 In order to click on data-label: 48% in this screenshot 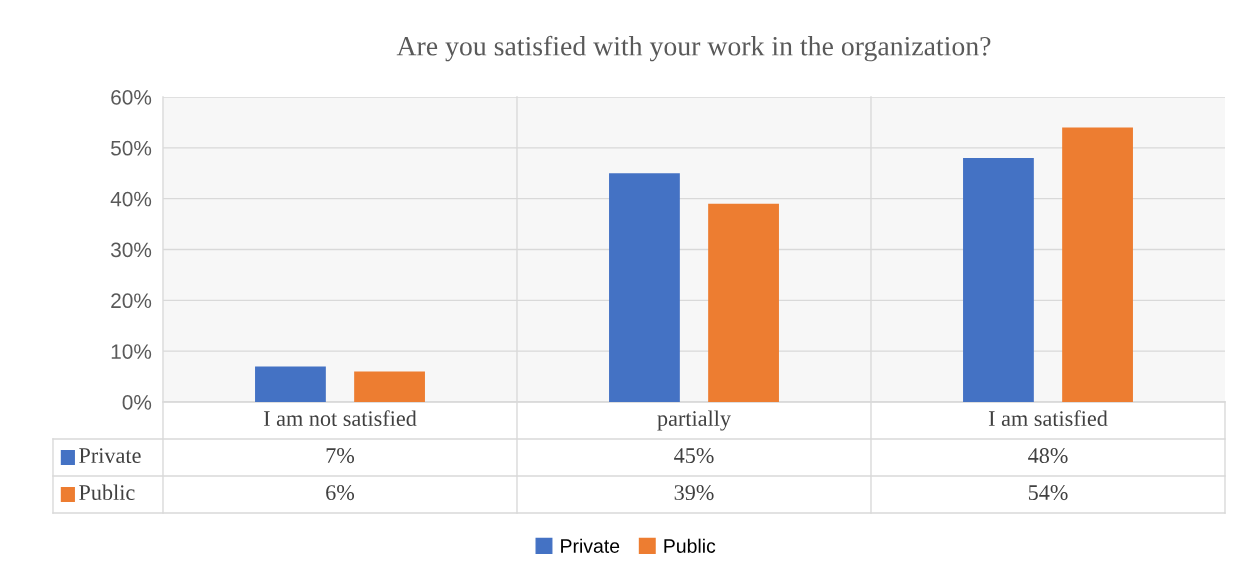, I will do `click(1048, 456)`.